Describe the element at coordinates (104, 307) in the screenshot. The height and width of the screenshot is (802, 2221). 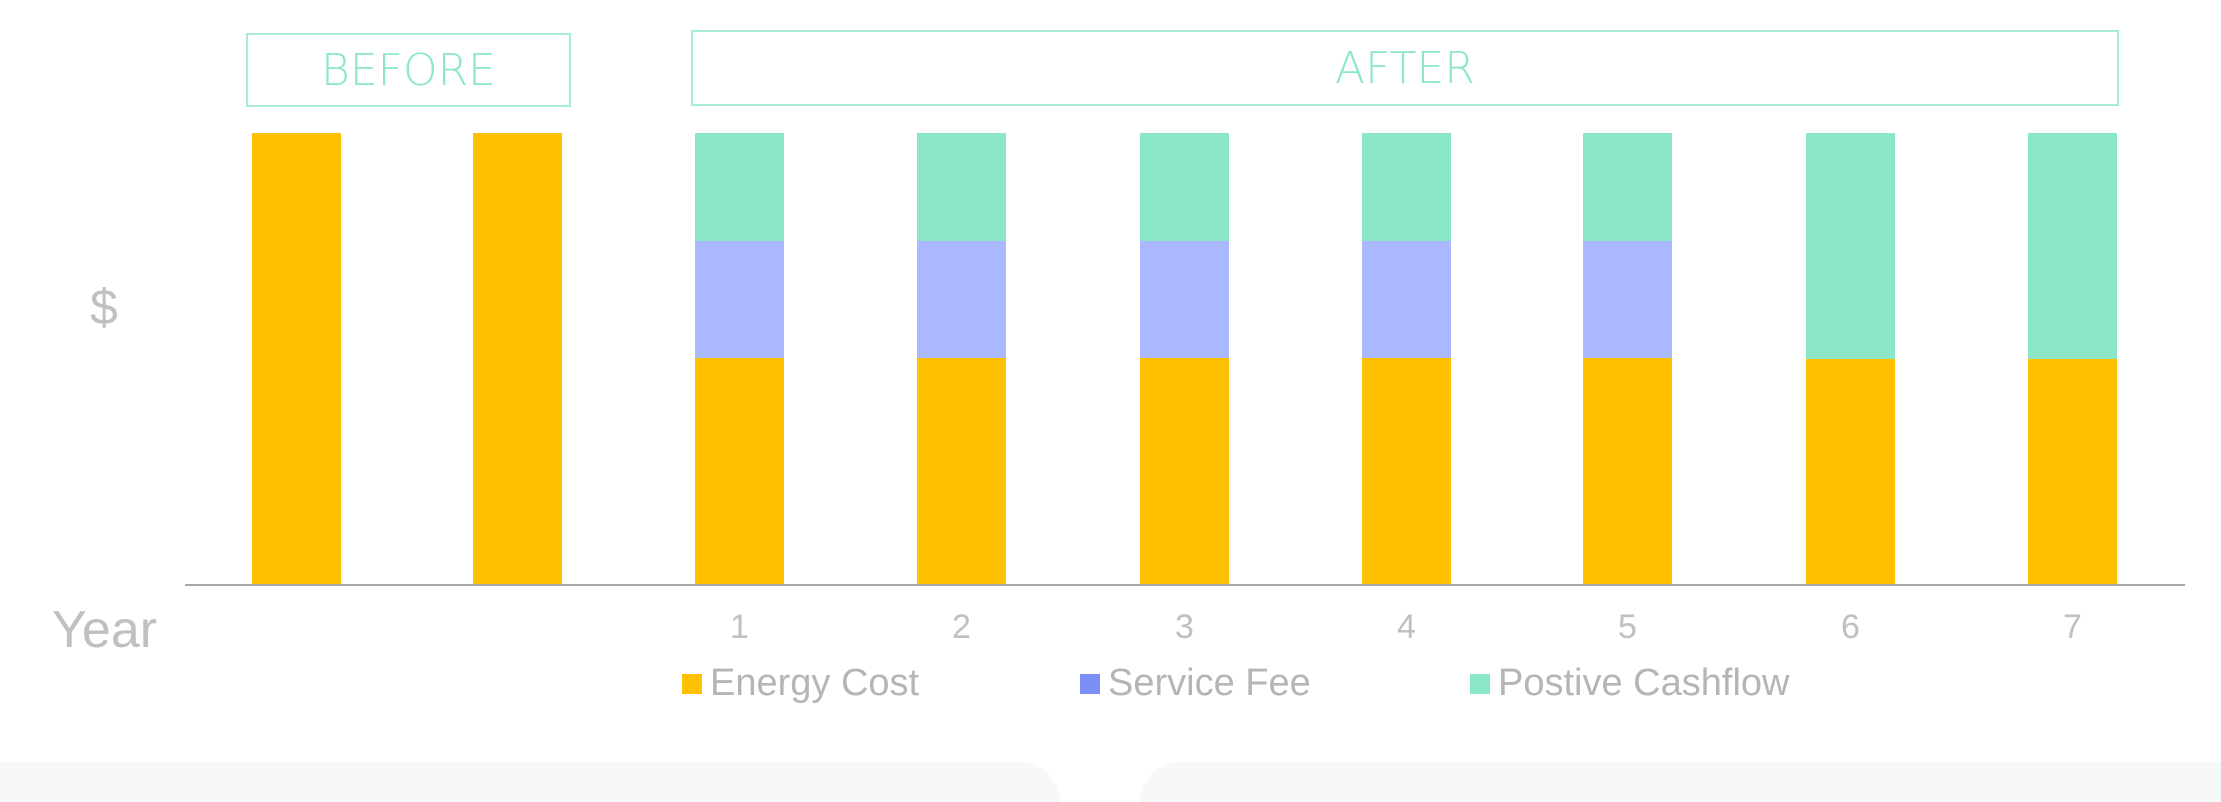
I see `y-axis-label: $` at that location.